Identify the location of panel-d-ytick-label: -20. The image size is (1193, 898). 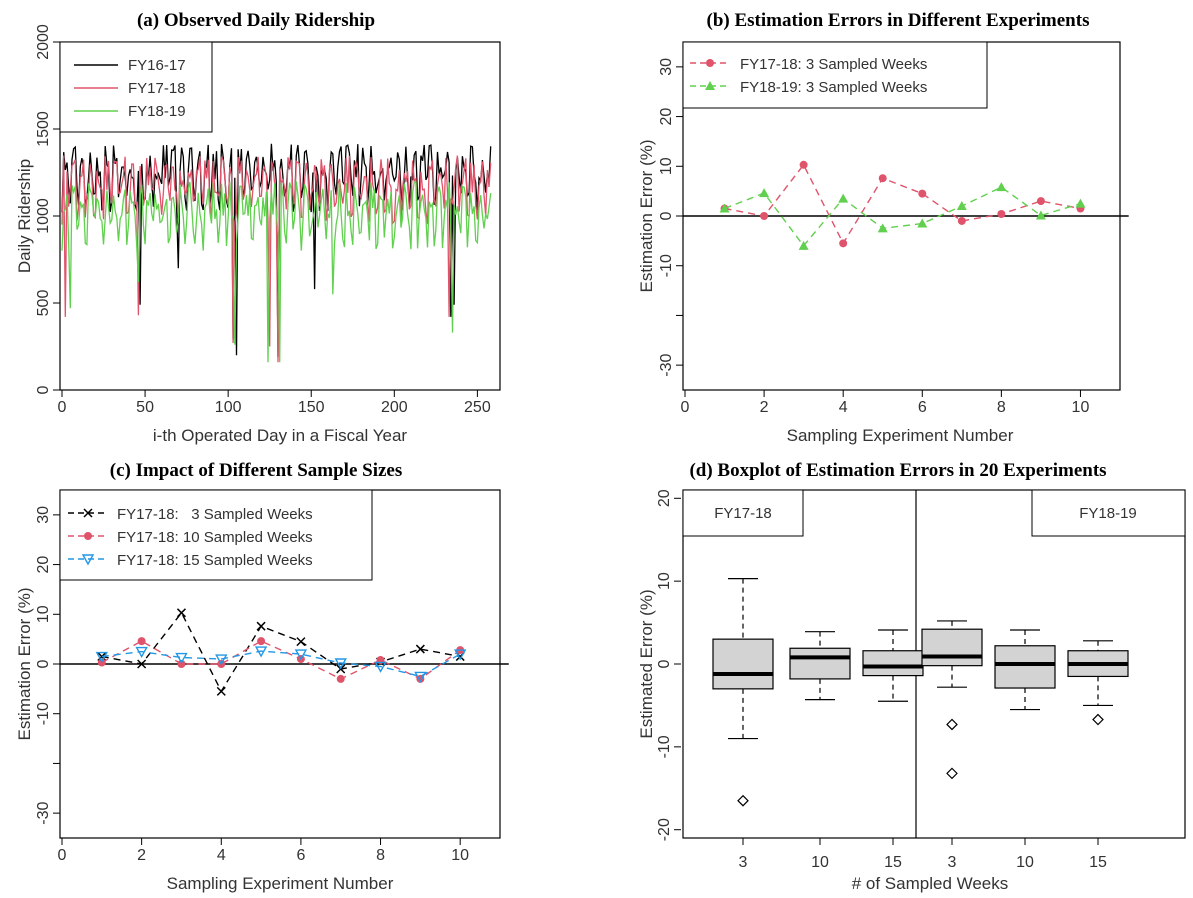
(664, 829).